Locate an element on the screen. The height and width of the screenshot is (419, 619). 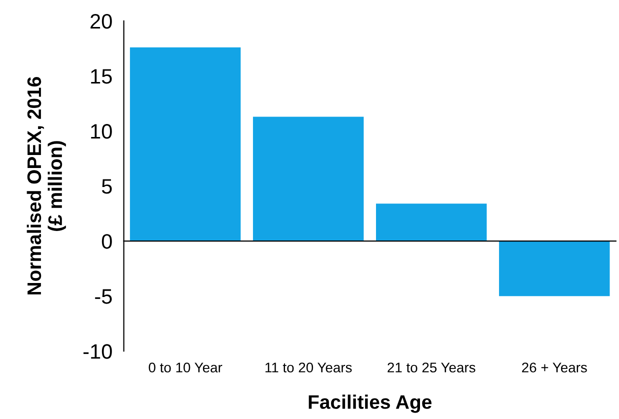
y-tick-label: 10 is located at coordinates (101, 131).